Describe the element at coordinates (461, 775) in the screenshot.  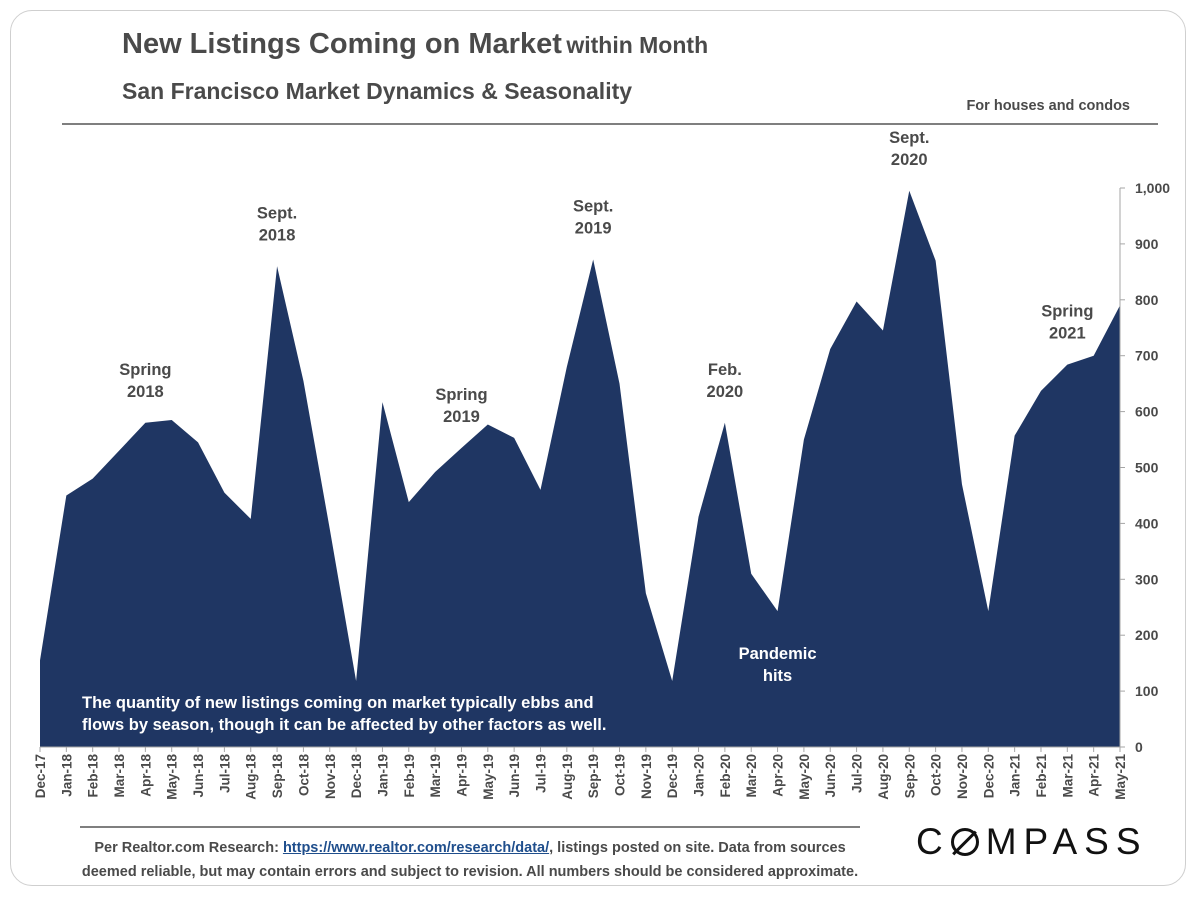
I see `x-tick-label: Apr-19` at that location.